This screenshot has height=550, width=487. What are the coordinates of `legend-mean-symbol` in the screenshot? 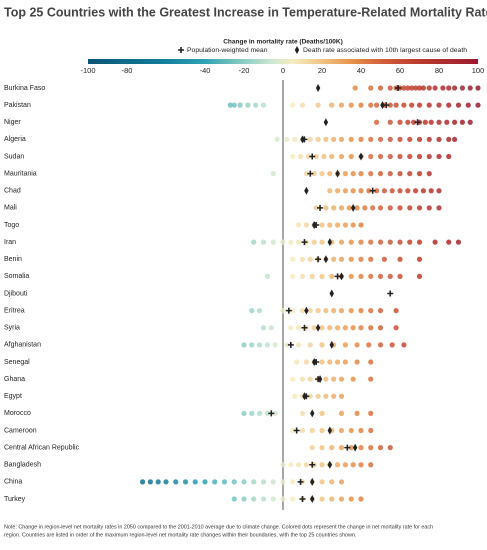 It's located at (181, 50).